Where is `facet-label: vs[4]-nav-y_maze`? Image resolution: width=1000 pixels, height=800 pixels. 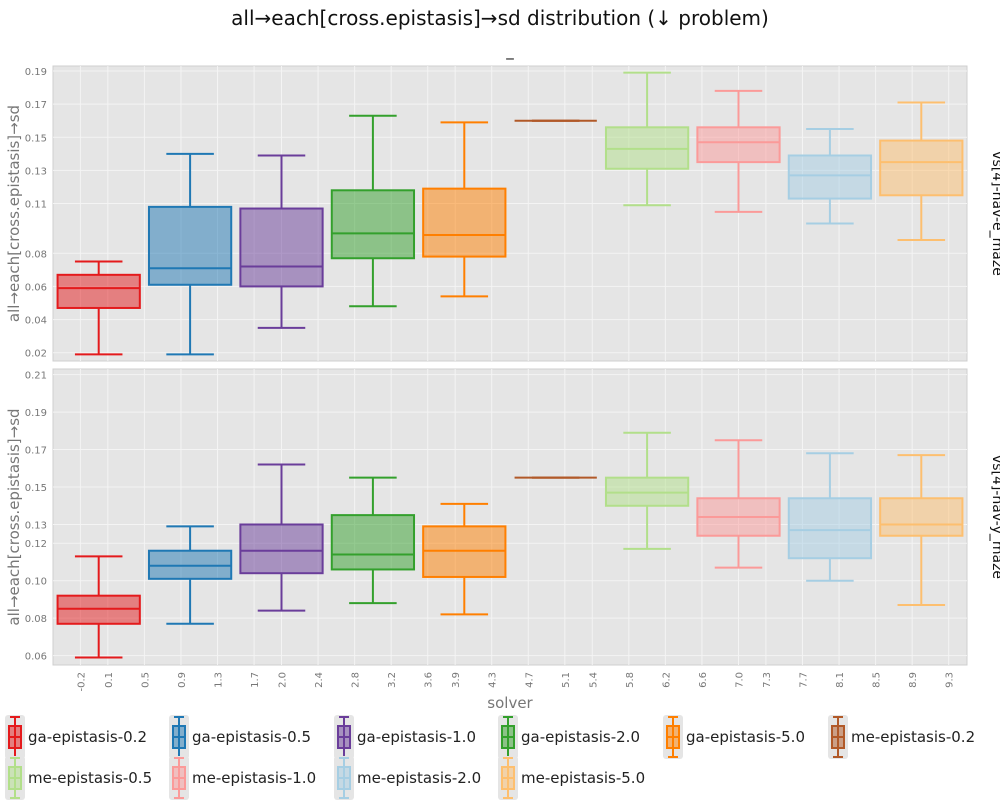
facet-label: vs[4]-nav-y_maze is located at coordinates (994, 517).